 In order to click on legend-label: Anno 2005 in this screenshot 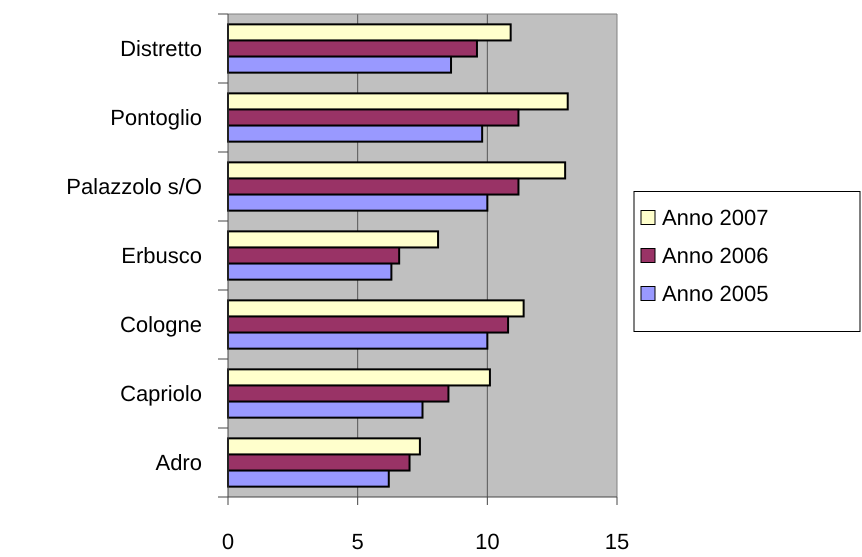, I will do `click(715, 293)`.